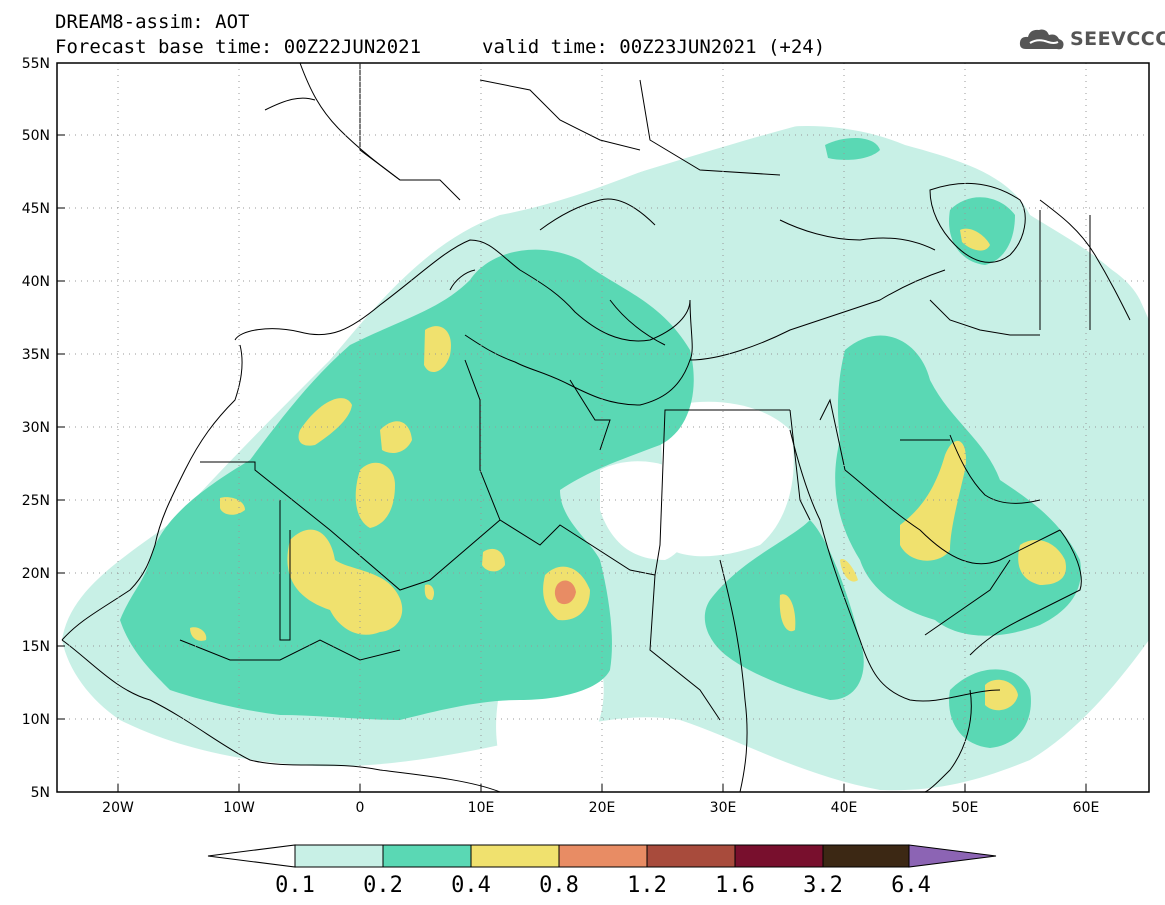 The height and width of the screenshot is (905, 1165). What do you see at coordinates (40, 793) in the screenshot?
I see `lat-tick-label: 5N` at bounding box center [40, 793].